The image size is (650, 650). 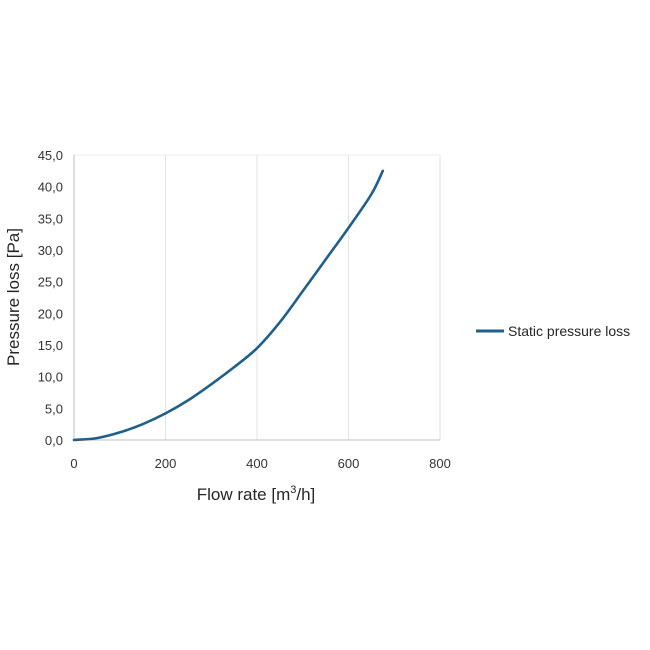 What do you see at coordinates (440, 463) in the screenshot?
I see `x-tick-label: 800` at bounding box center [440, 463].